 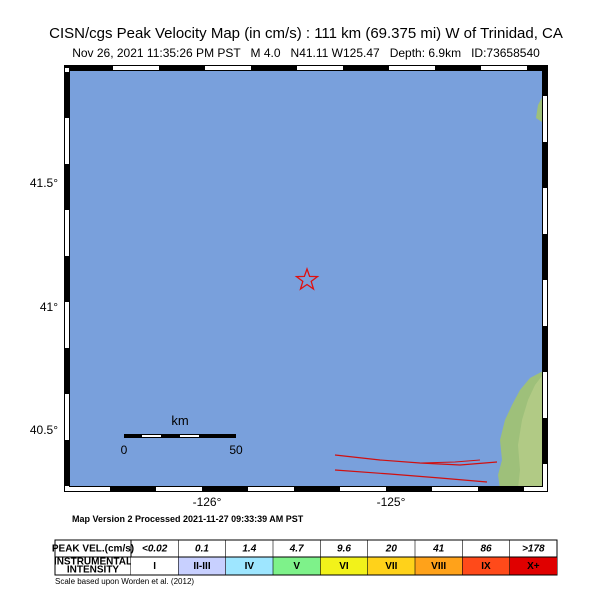 What do you see at coordinates (49, 307) in the screenshot?
I see `lat-label: 41°` at bounding box center [49, 307].